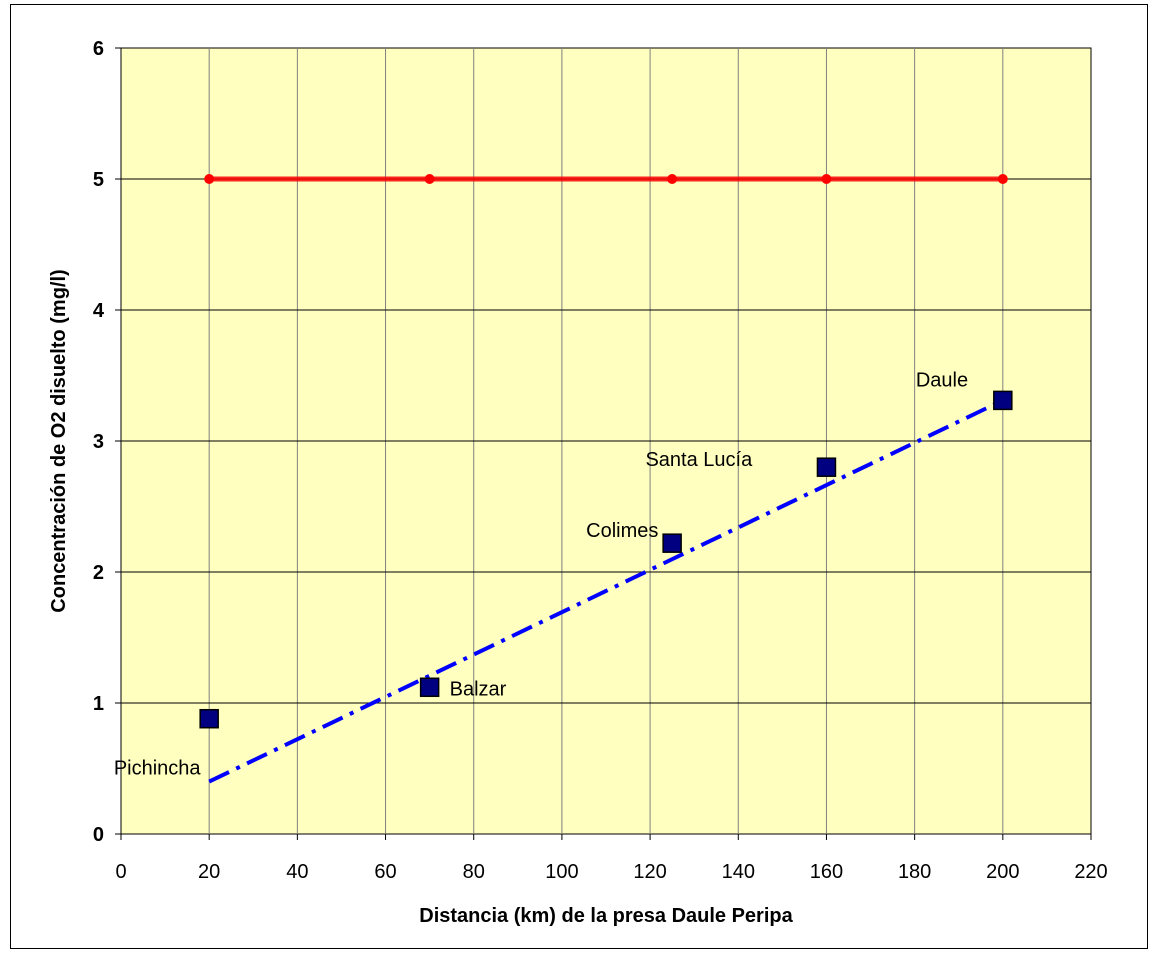 The height and width of the screenshot is (953, 1152). I want to click on x-tick-label: 120, so click(649, 872).